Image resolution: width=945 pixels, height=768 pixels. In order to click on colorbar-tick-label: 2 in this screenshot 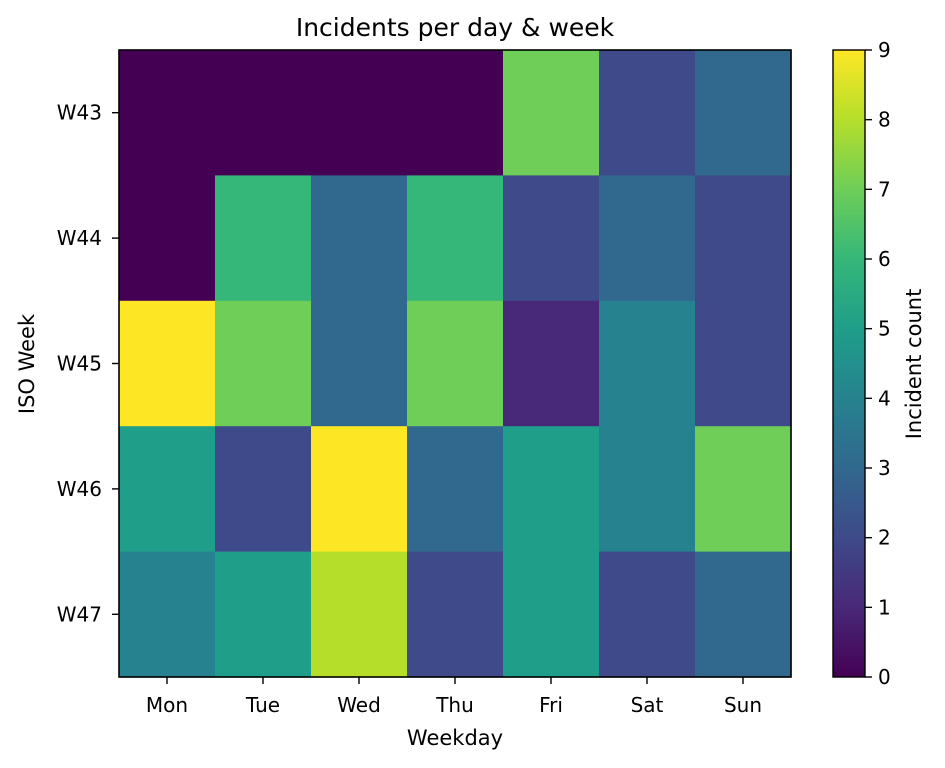, I will do `click(884, 538)`.